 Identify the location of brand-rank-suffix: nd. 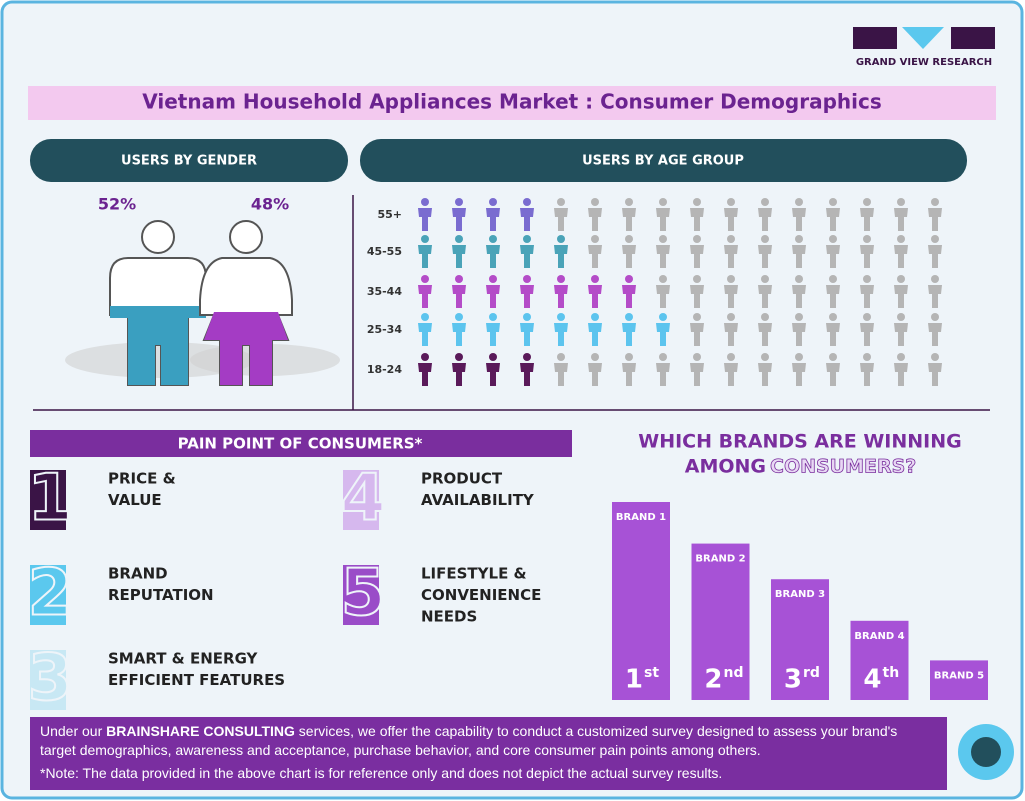
(734, 673).